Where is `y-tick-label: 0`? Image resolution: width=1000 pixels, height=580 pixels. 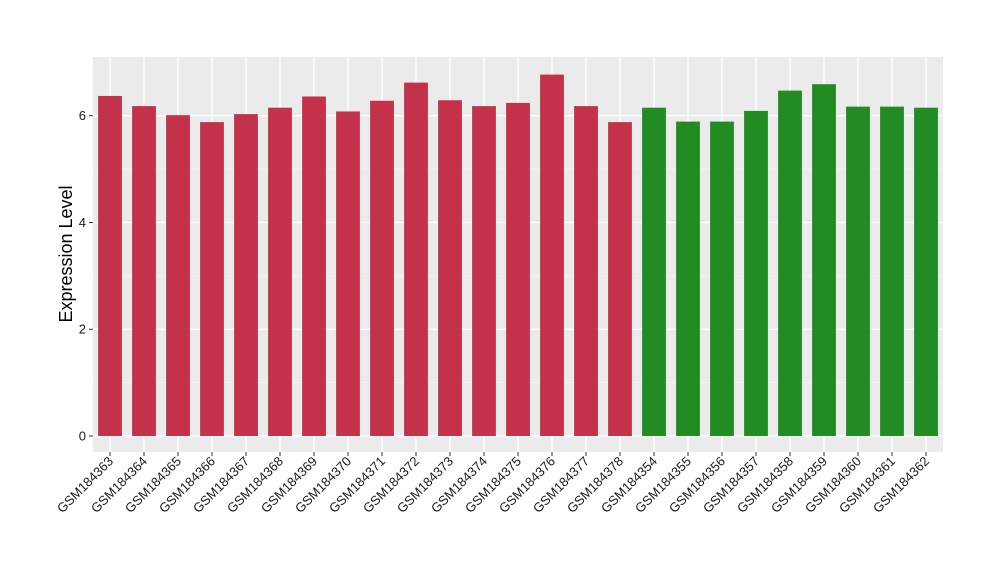
y-tick-label: 0 is located at coordinates (82, 435).